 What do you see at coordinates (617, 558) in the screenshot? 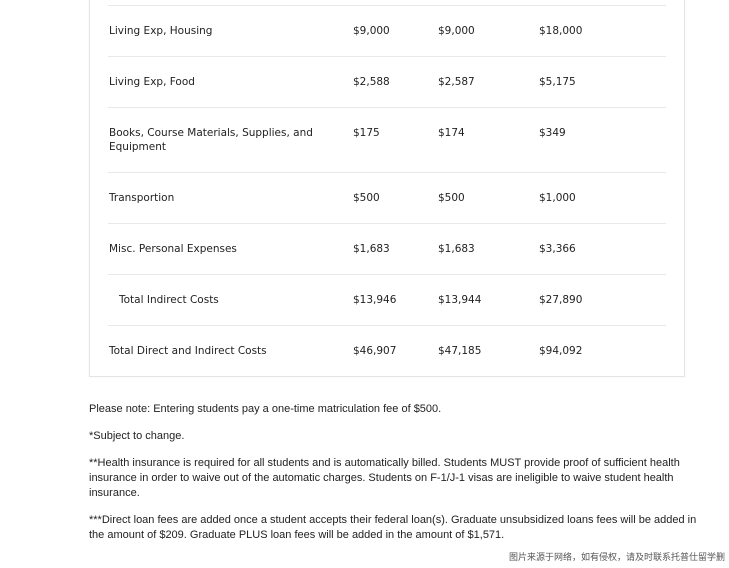
I see `watermark: 图片来源于网络，如有侵权，请及时联系托普仕留学删` at bounding box center [617, 558].